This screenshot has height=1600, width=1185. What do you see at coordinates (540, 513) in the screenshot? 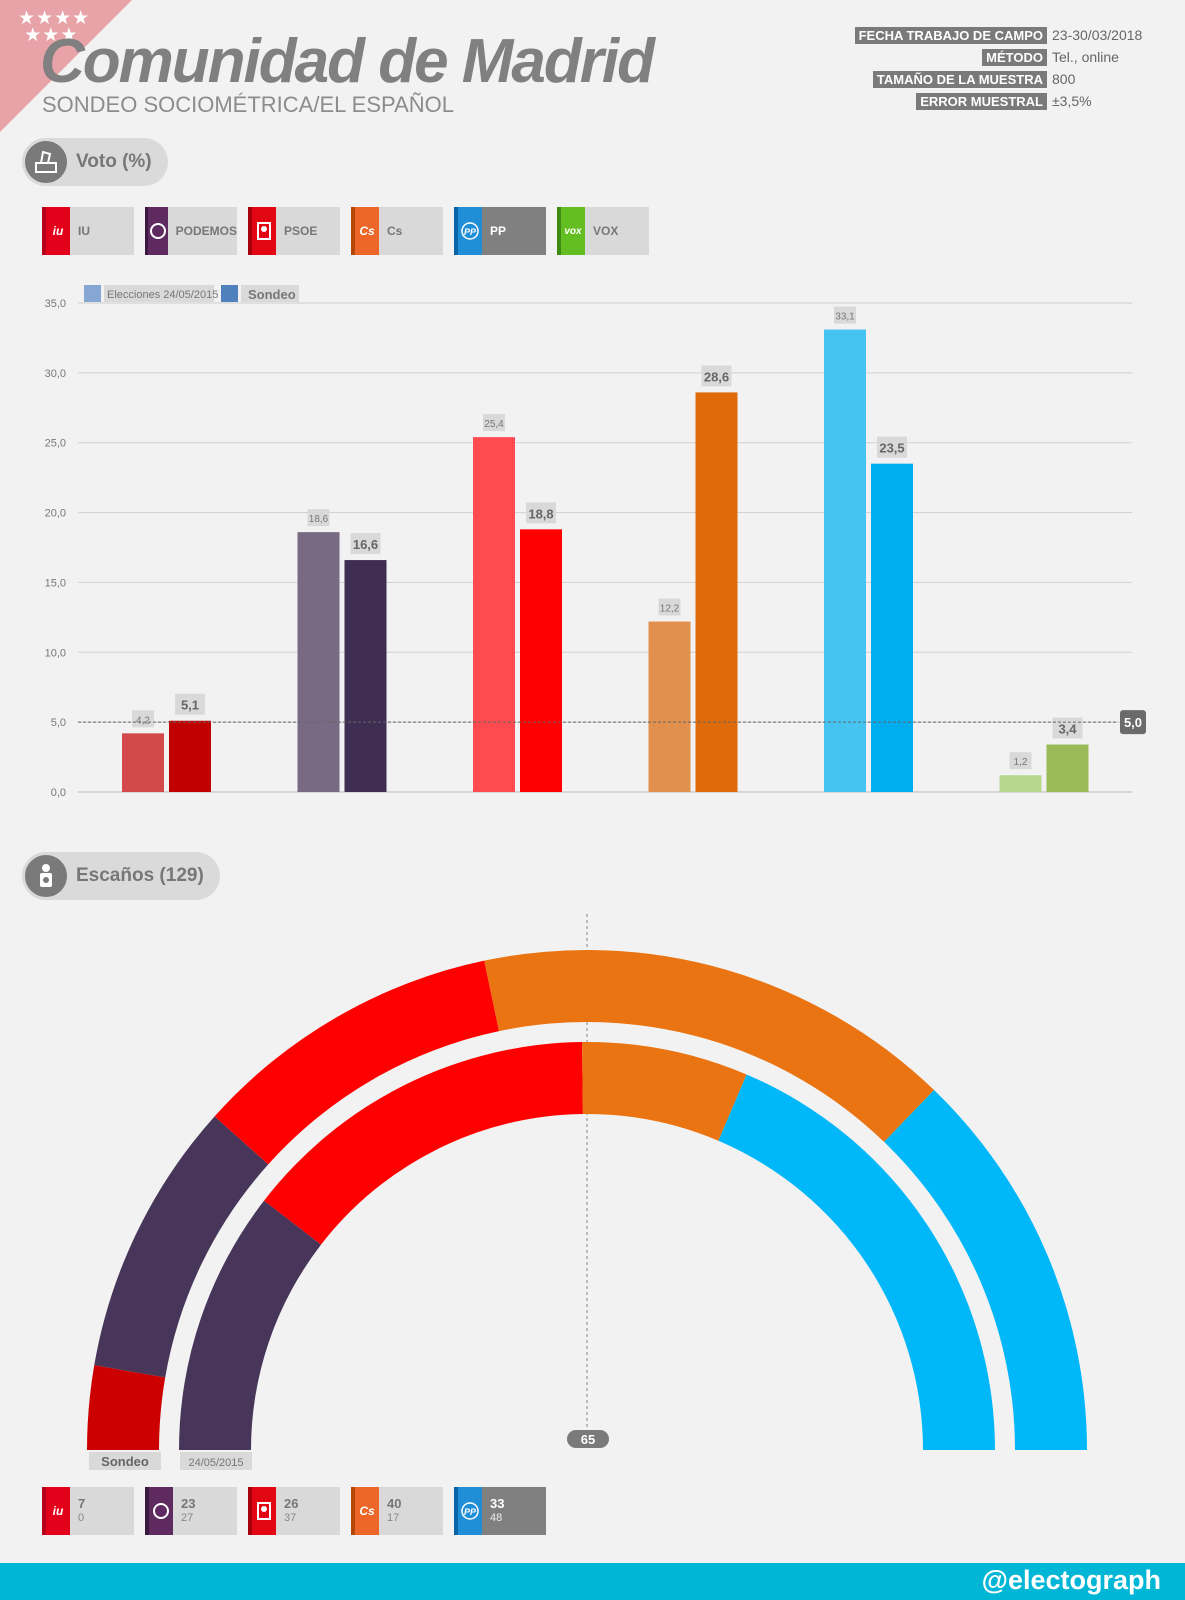
I see `bar-value-label: 18,8` at bounding box center [540, 513].